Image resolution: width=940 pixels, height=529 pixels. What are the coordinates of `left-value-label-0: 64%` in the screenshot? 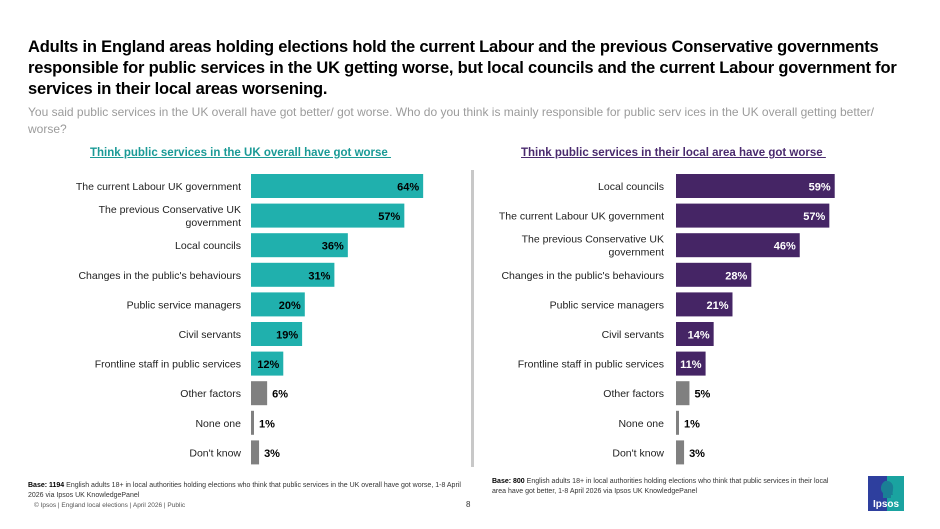 It's located at (408, 188).